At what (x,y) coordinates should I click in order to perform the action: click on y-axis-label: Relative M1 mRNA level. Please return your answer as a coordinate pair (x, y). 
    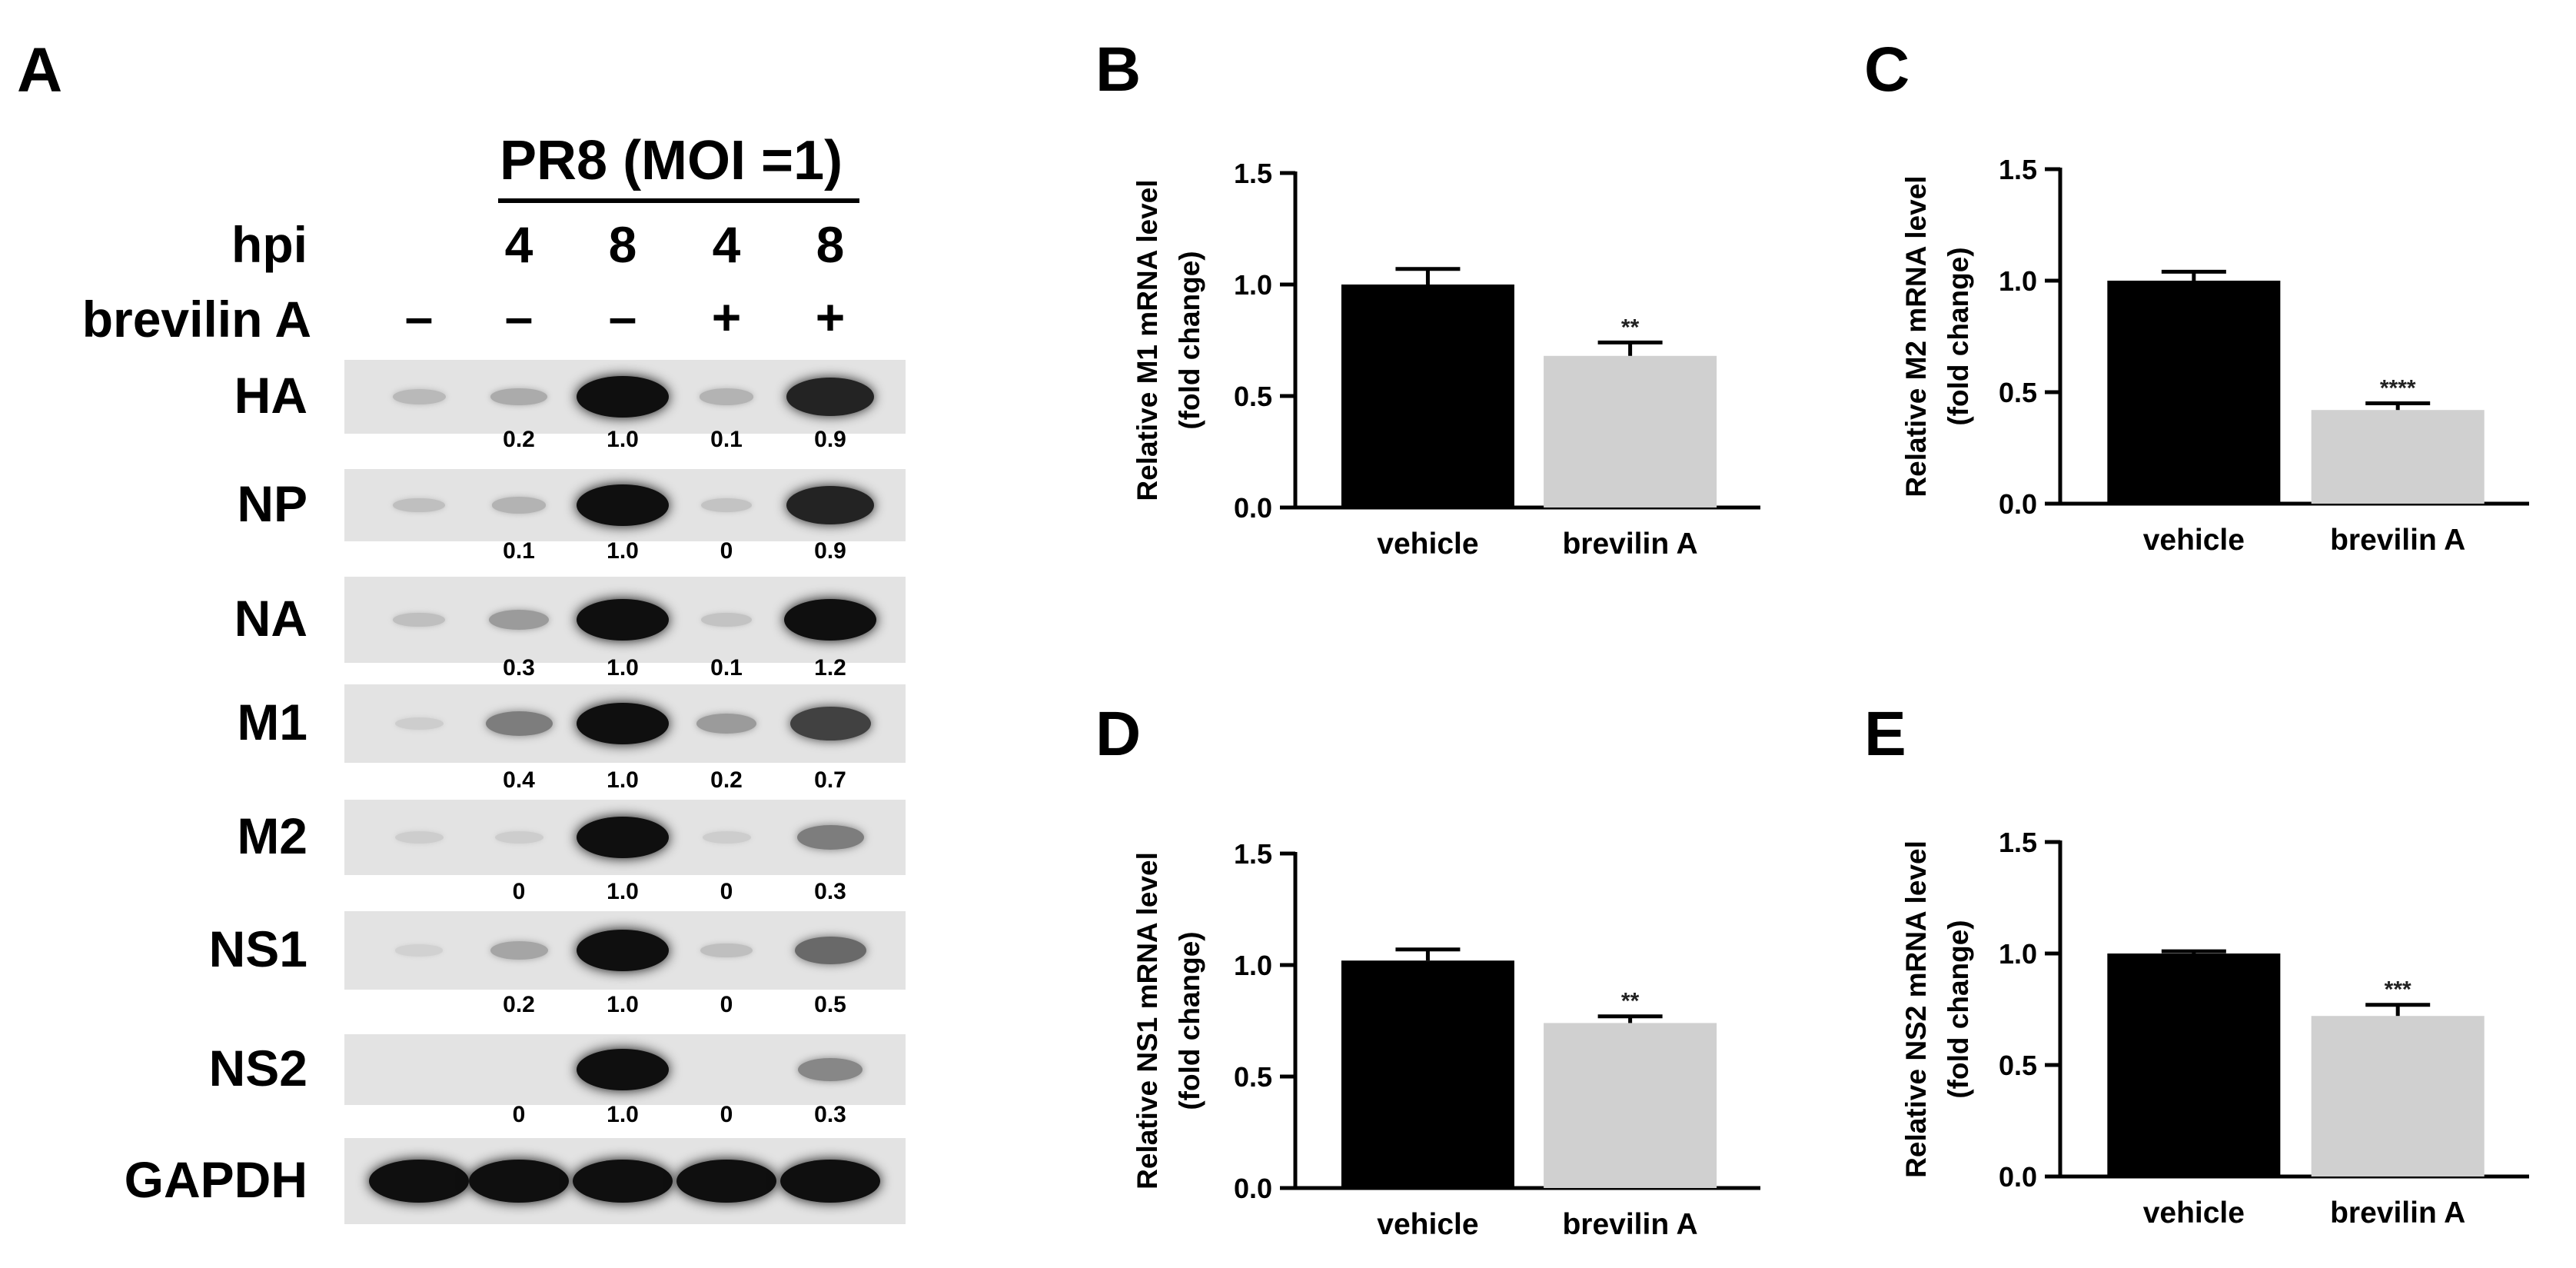
    Looking at the image, I should click on (1147, 340).